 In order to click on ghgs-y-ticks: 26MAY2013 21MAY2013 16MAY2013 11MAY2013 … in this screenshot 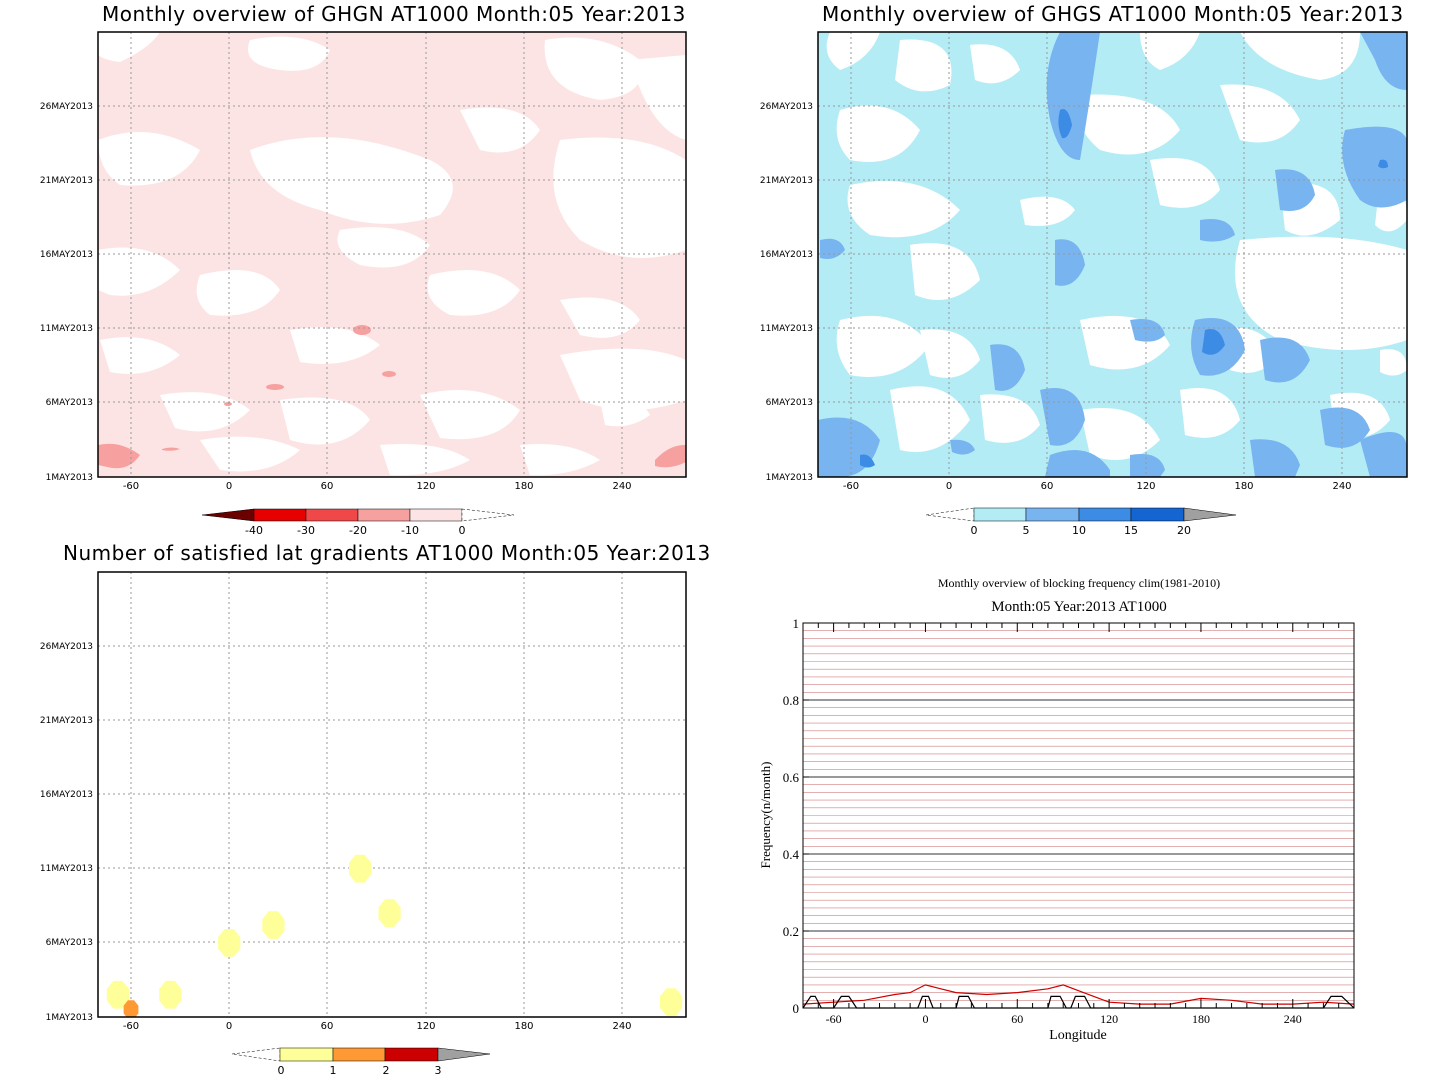, I will do `click(786, 292)`.